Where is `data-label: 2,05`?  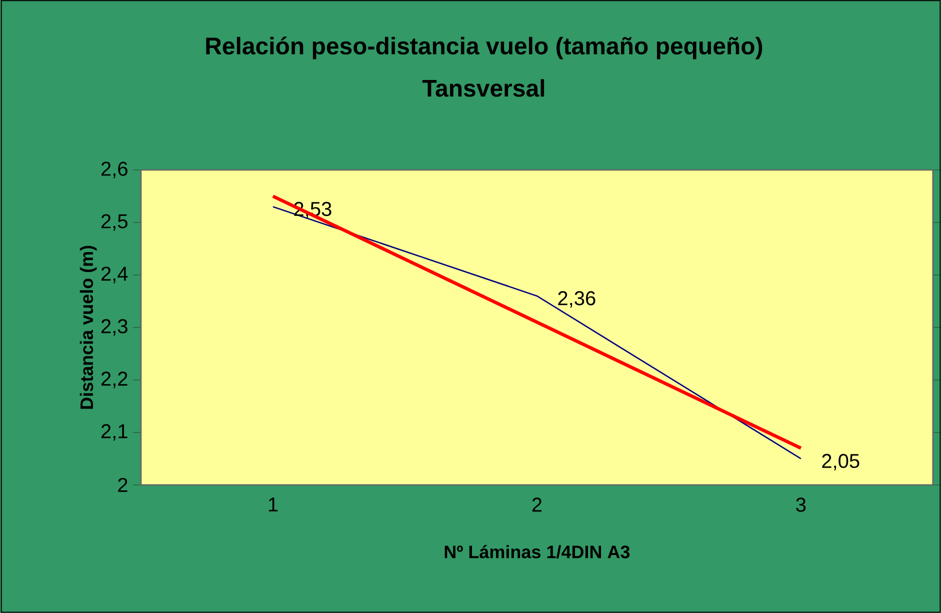
data-label: 2,05 is located at coordinates (841, 462).